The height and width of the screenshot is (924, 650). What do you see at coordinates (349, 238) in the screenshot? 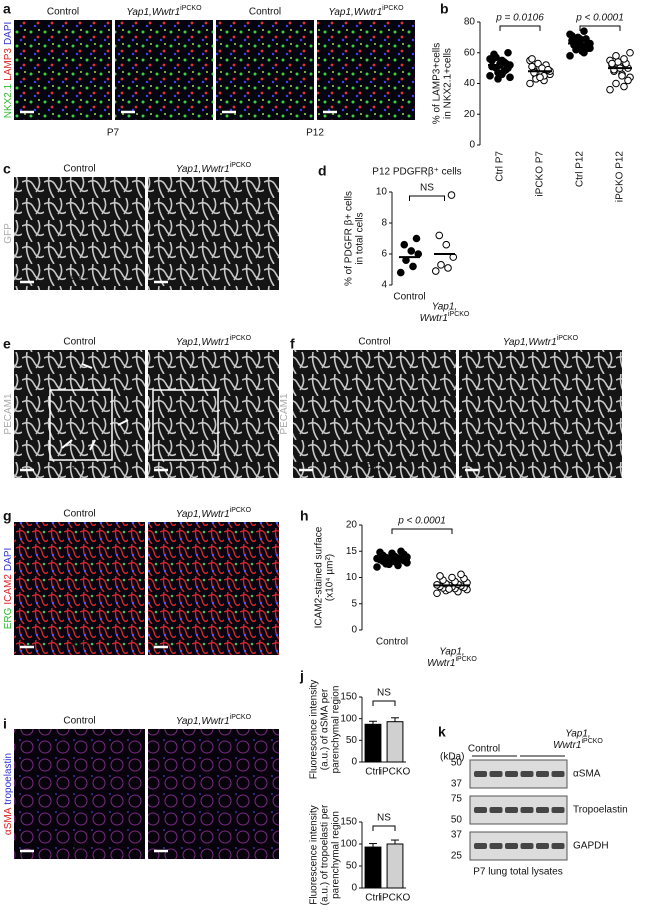
I see `y-axis-label: % of PDGFR β+ cells` at bounding box center [349, 238].